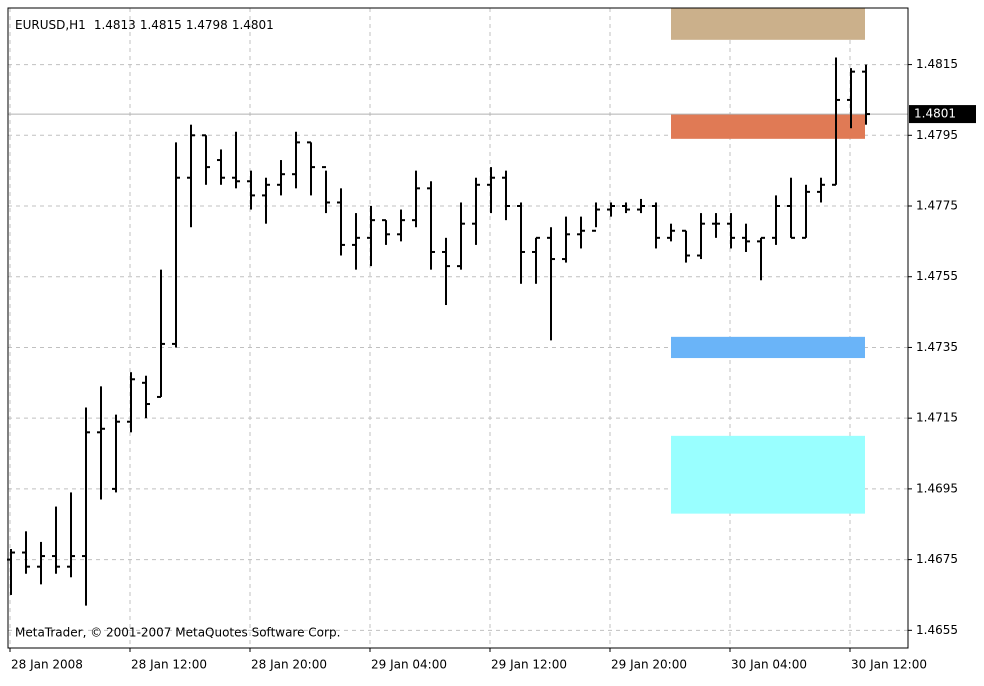  What do you see at coordinates (47, 665) in the screenshot?
I see `x-tick-label: 28 Jan 2008` at bounding box center [47, 665].